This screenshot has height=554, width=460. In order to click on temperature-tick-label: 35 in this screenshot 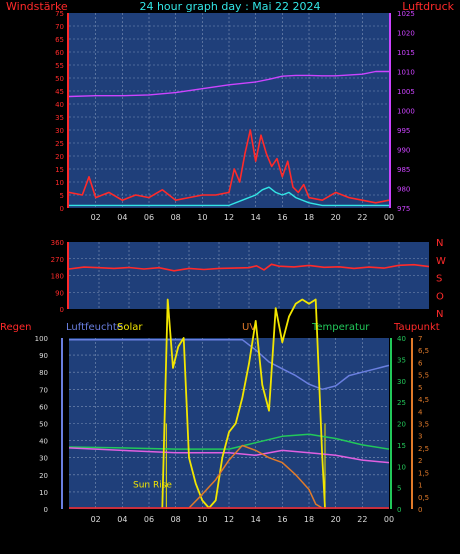, I will do `click(401, 360)`.